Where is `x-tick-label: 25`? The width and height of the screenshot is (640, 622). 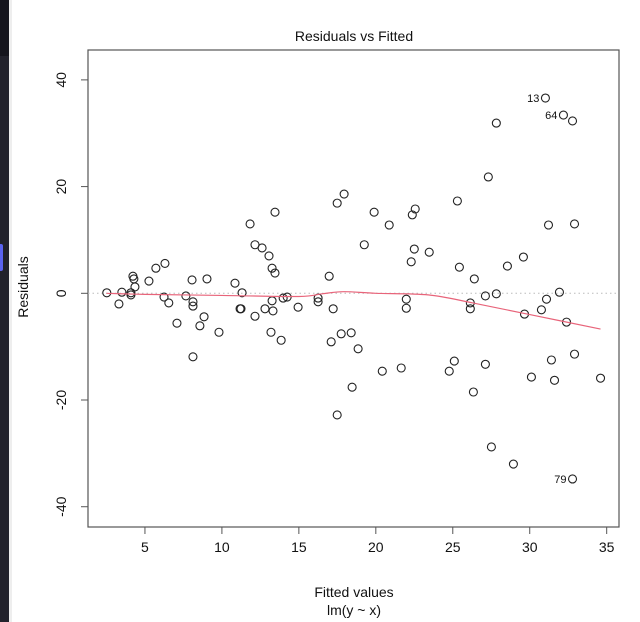
x-tick-label: 25 is located at coordinates (453, 547).